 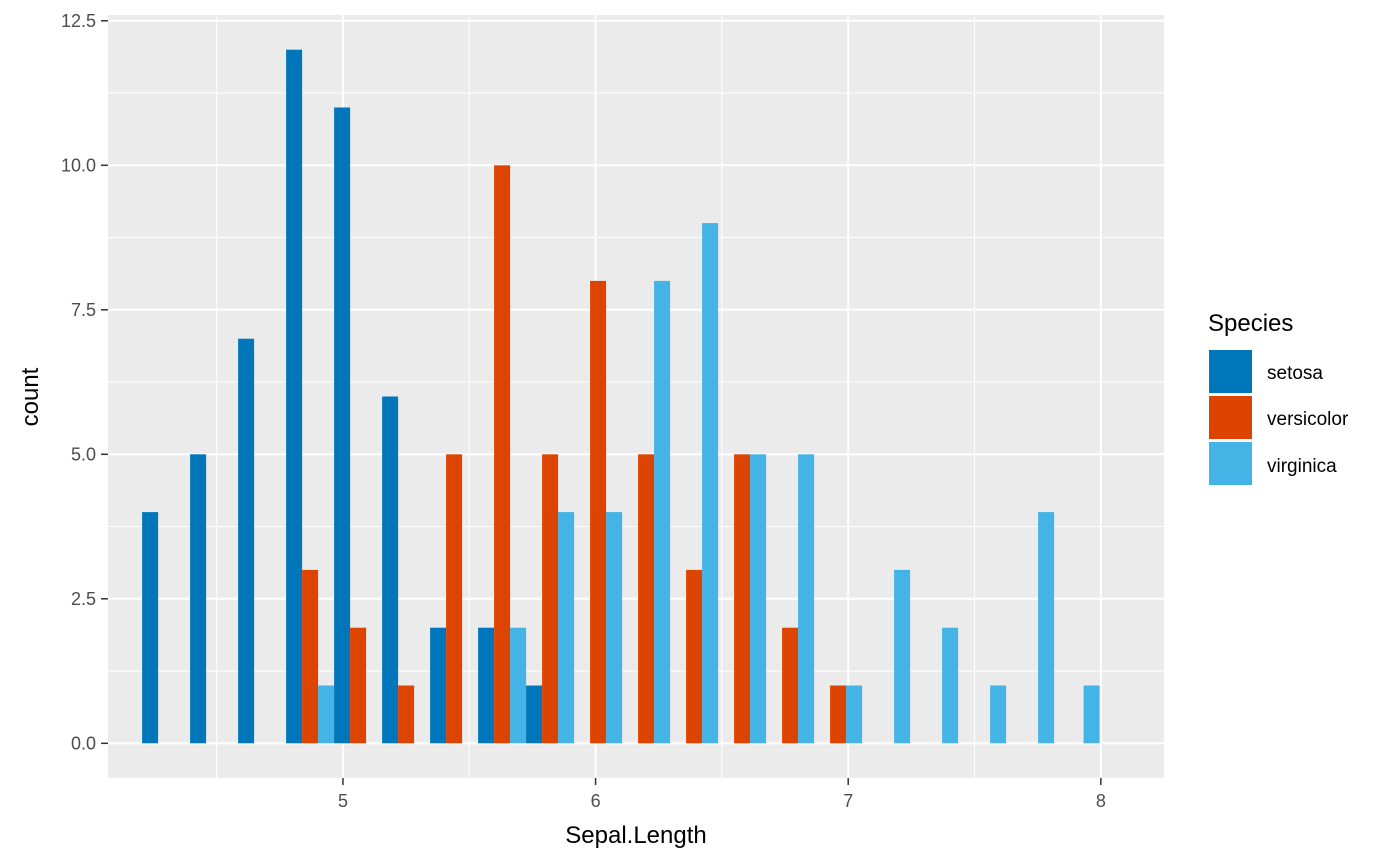 What do you see at coordinates (635, 835) in the screenshot?
I see `x-axis-title: Sepal.Length` at bounding box center [635, 835].